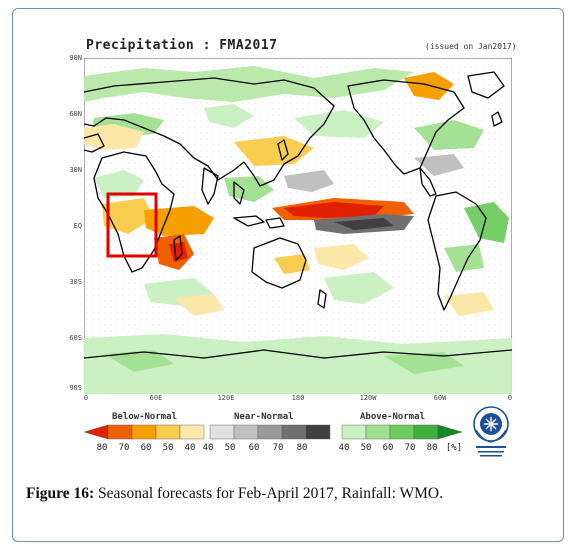 This screenshot has height=550, width=578. I want to click on legend-near-value: 40, so click(208, 448).